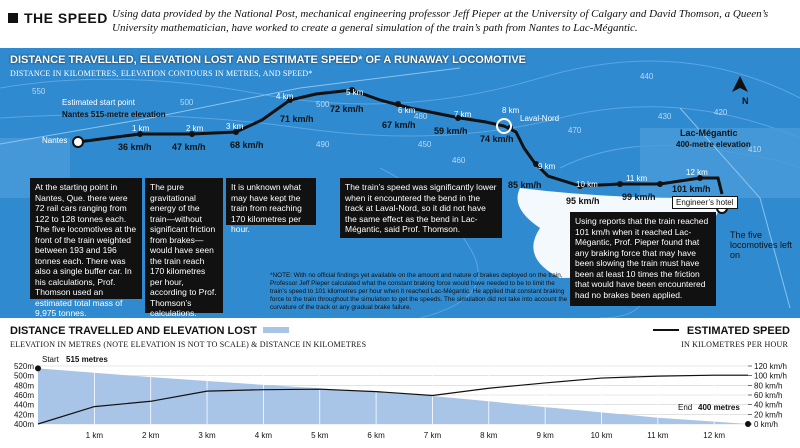 The image size is (800, 448). What do you see at coordinates (189, 147) in the screenshot?
I see `route-speed-label: 47 km/h` at bounding box center [189, 147].